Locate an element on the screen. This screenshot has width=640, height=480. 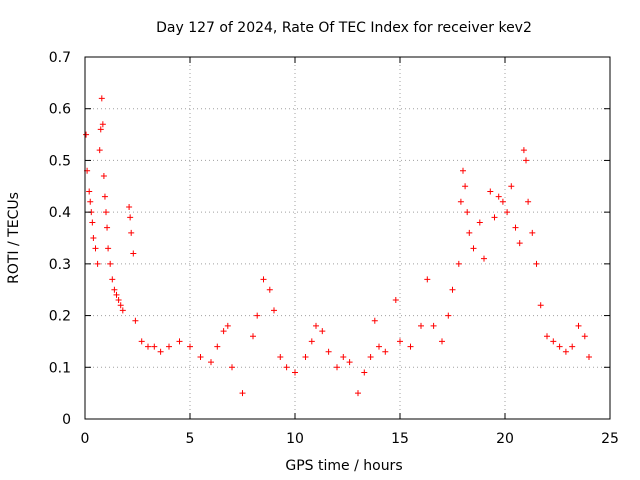
y-axis-title: ROTI / TECUs is located at coordinates (14, 238).